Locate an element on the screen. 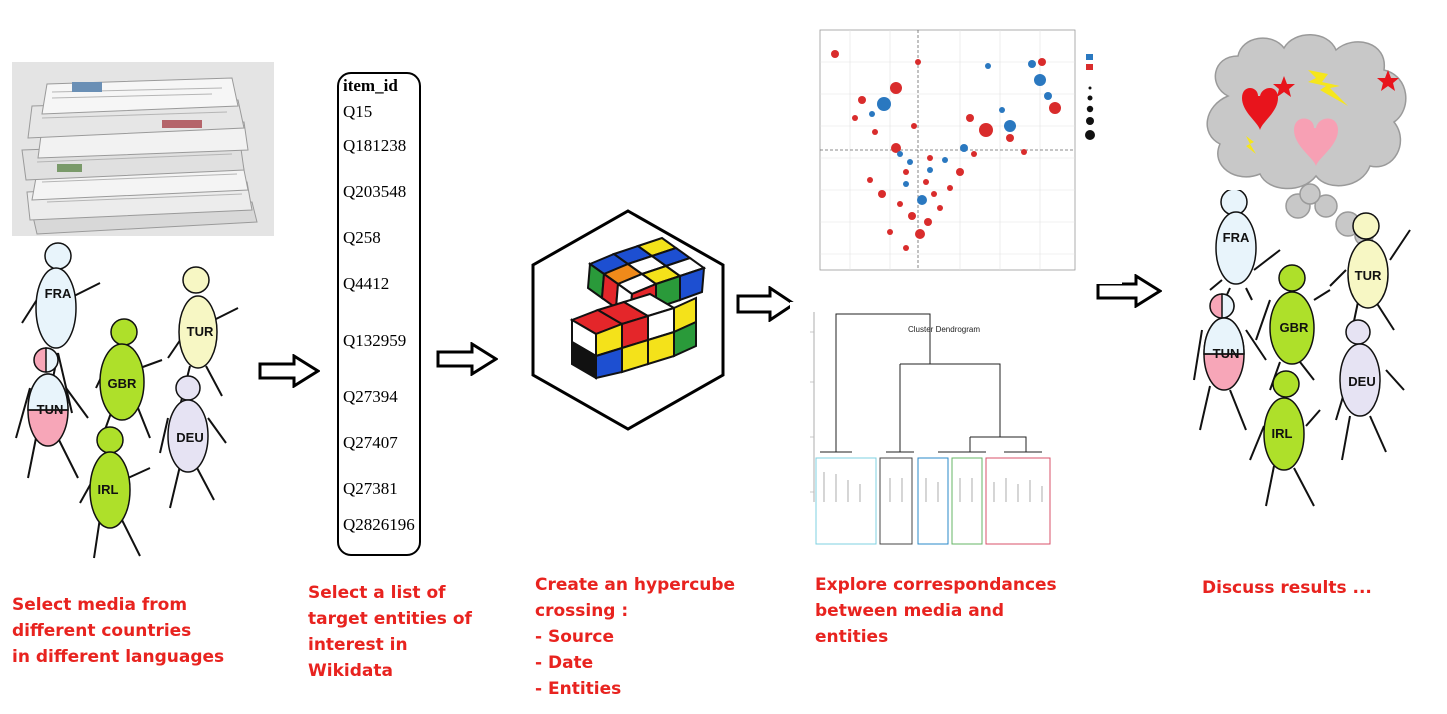 This screenshot has height=714, width=1447. newspaper-stack-image is located at coordinates (143, 149).